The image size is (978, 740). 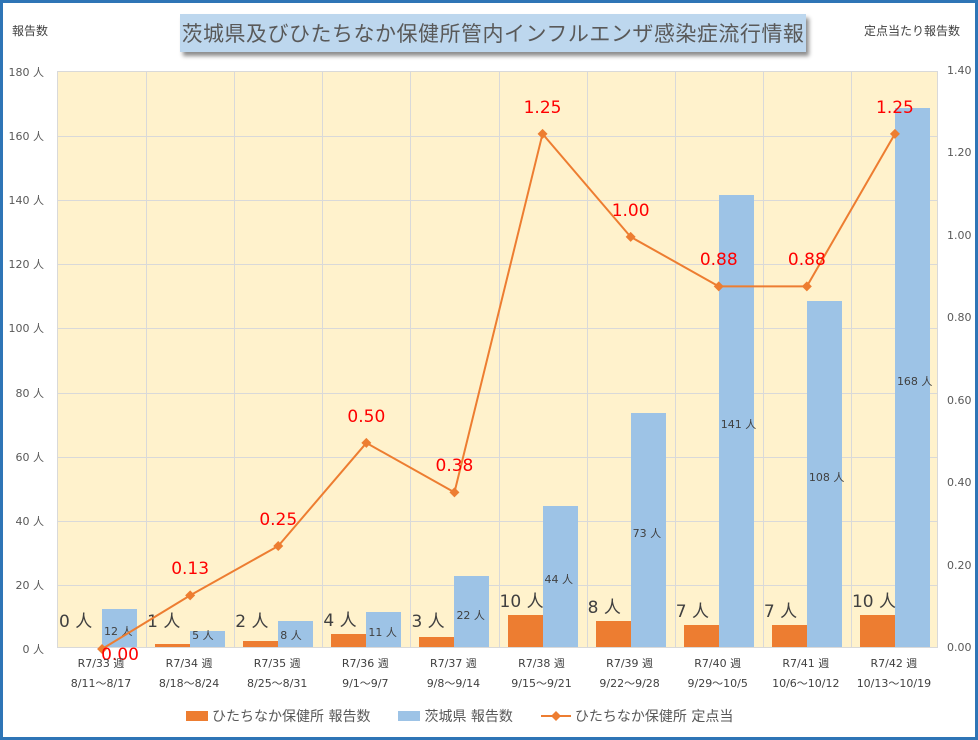 I want to click on ibaraki-count-label: 108 人, so click(x=826, y=477).